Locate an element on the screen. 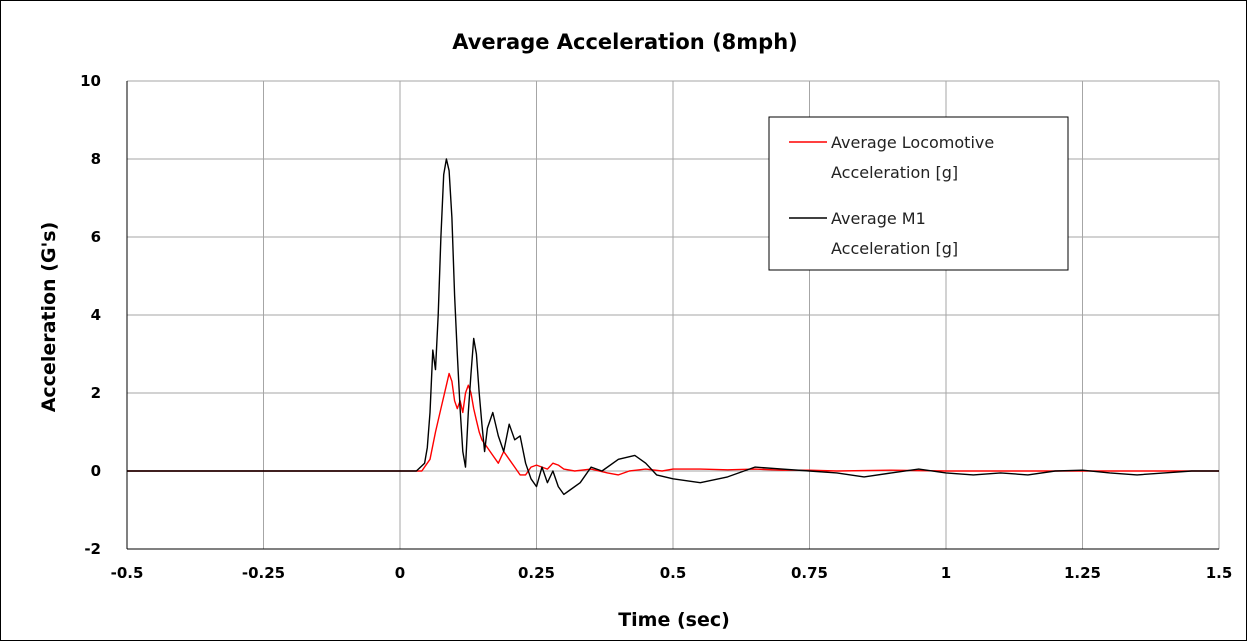 The width and height of the screenshot is (1247, 641). x-axis-label: Time (sec) is located at coordinates (674, 620).